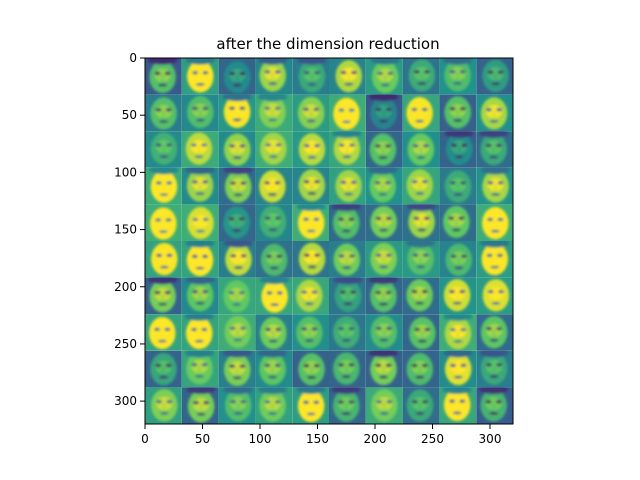 The height and width of the screenshot is (480, 640). Describe the element at coordinates (375, 439) in the screenshot. I see `x-tick-label: 200` at that location.